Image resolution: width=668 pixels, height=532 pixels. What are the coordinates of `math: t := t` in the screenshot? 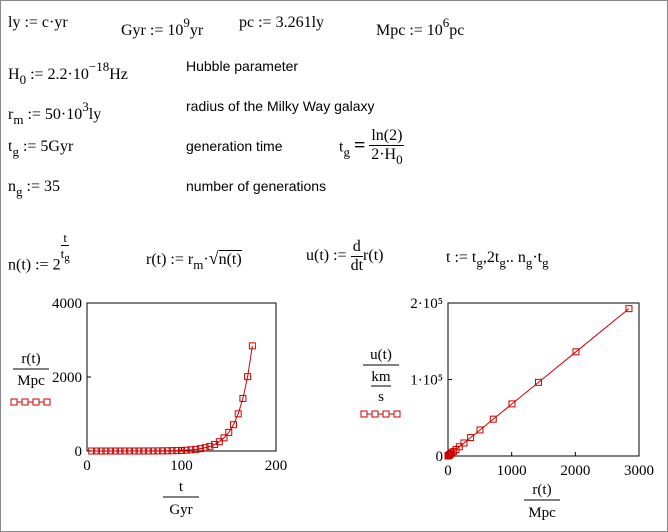 It's located at (461, 257).